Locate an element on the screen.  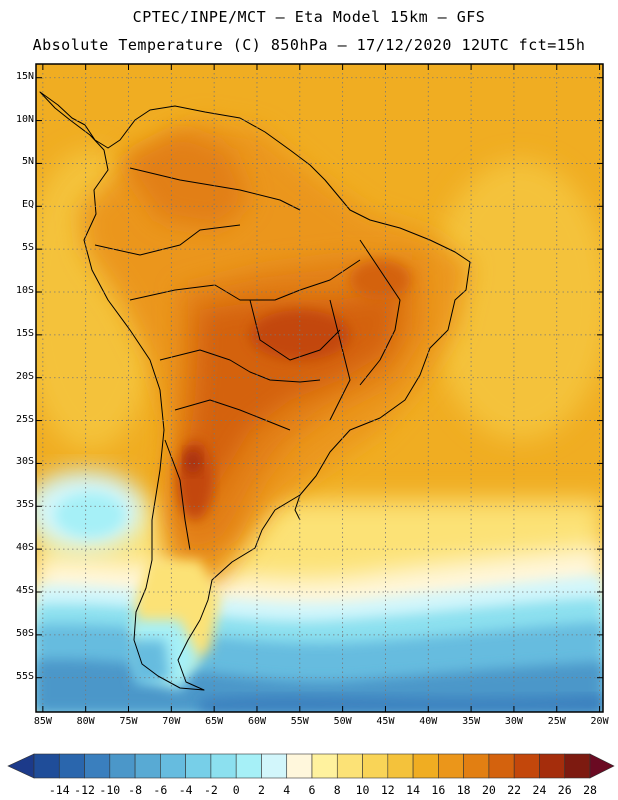
longitude-label: 80W is located at coordinates (85, 721).